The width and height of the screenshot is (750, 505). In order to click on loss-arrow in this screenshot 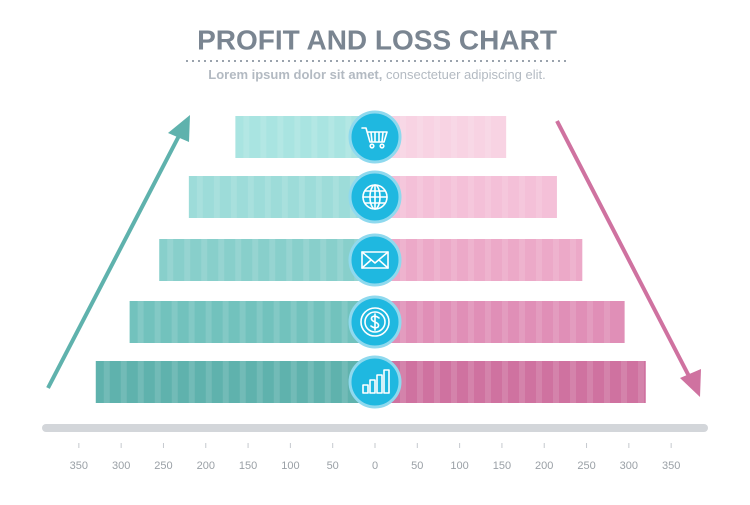, I will do `click(628, 258)`.